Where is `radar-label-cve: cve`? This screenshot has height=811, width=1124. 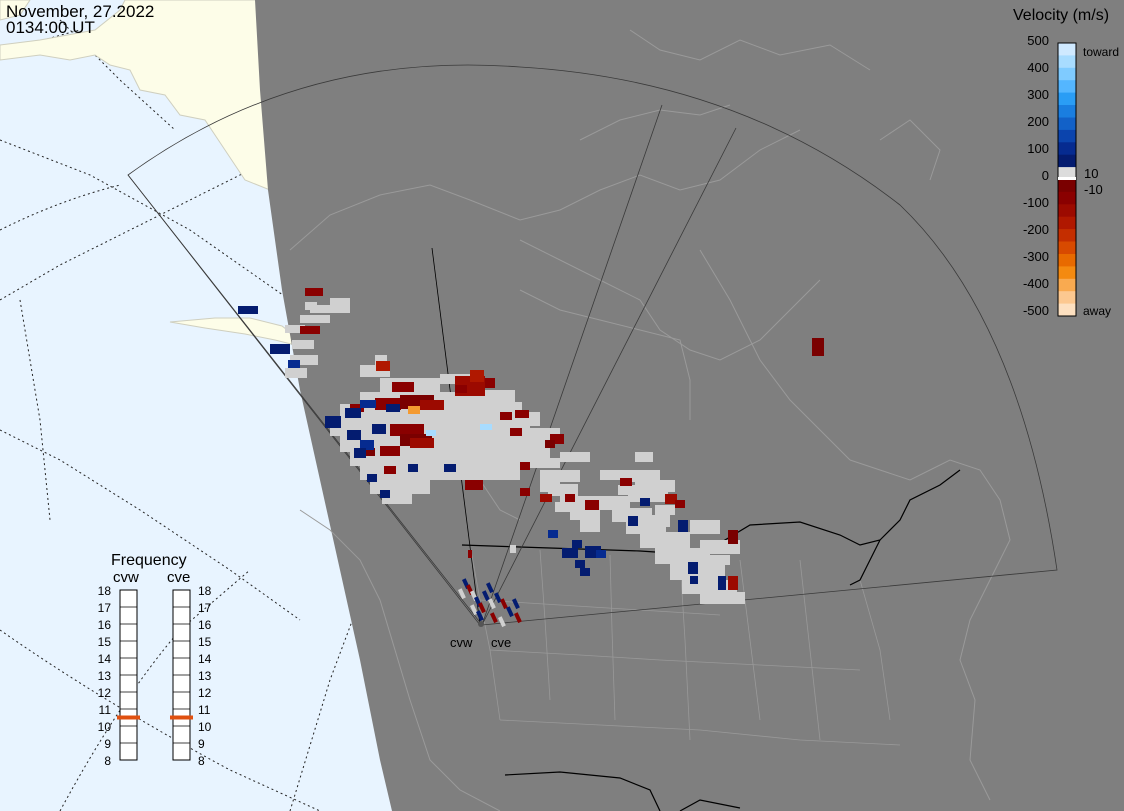 radar-label-cve: cve is located at coordinates (501, 642).